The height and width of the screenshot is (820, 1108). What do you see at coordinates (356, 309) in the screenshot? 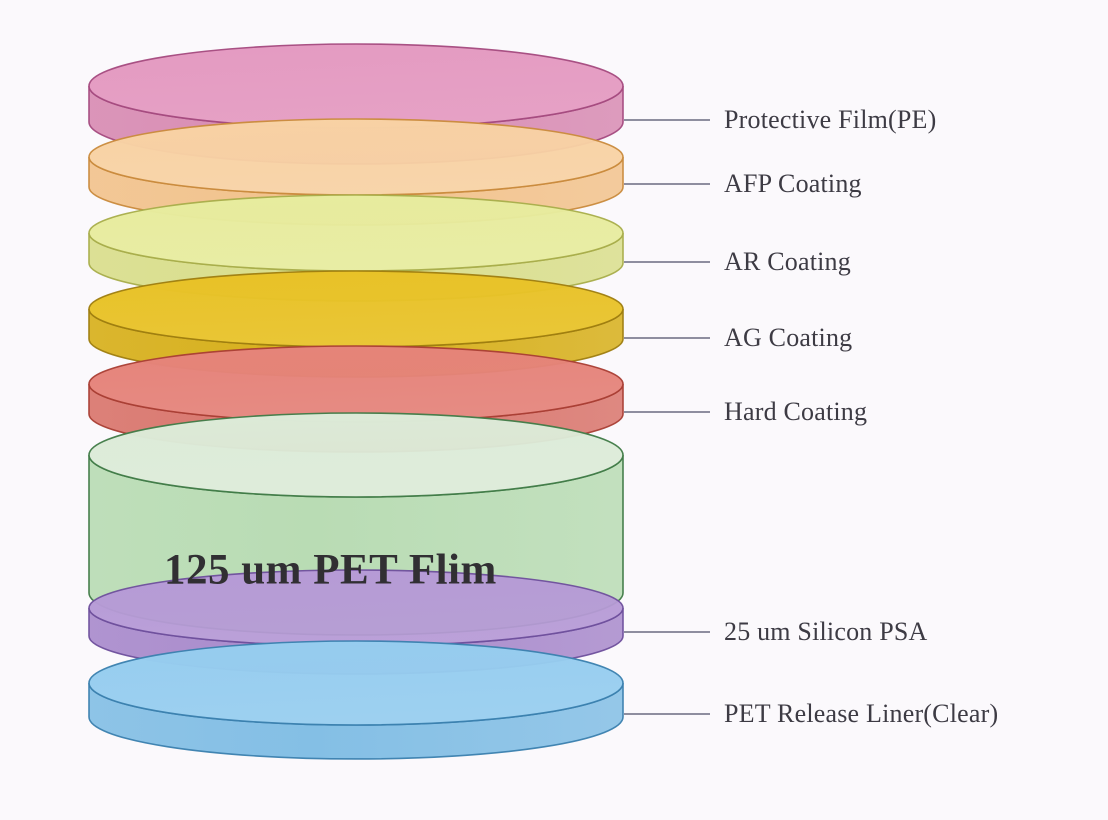
I see `layer-top-face-ag-coating` at bounding box center [356, 309].